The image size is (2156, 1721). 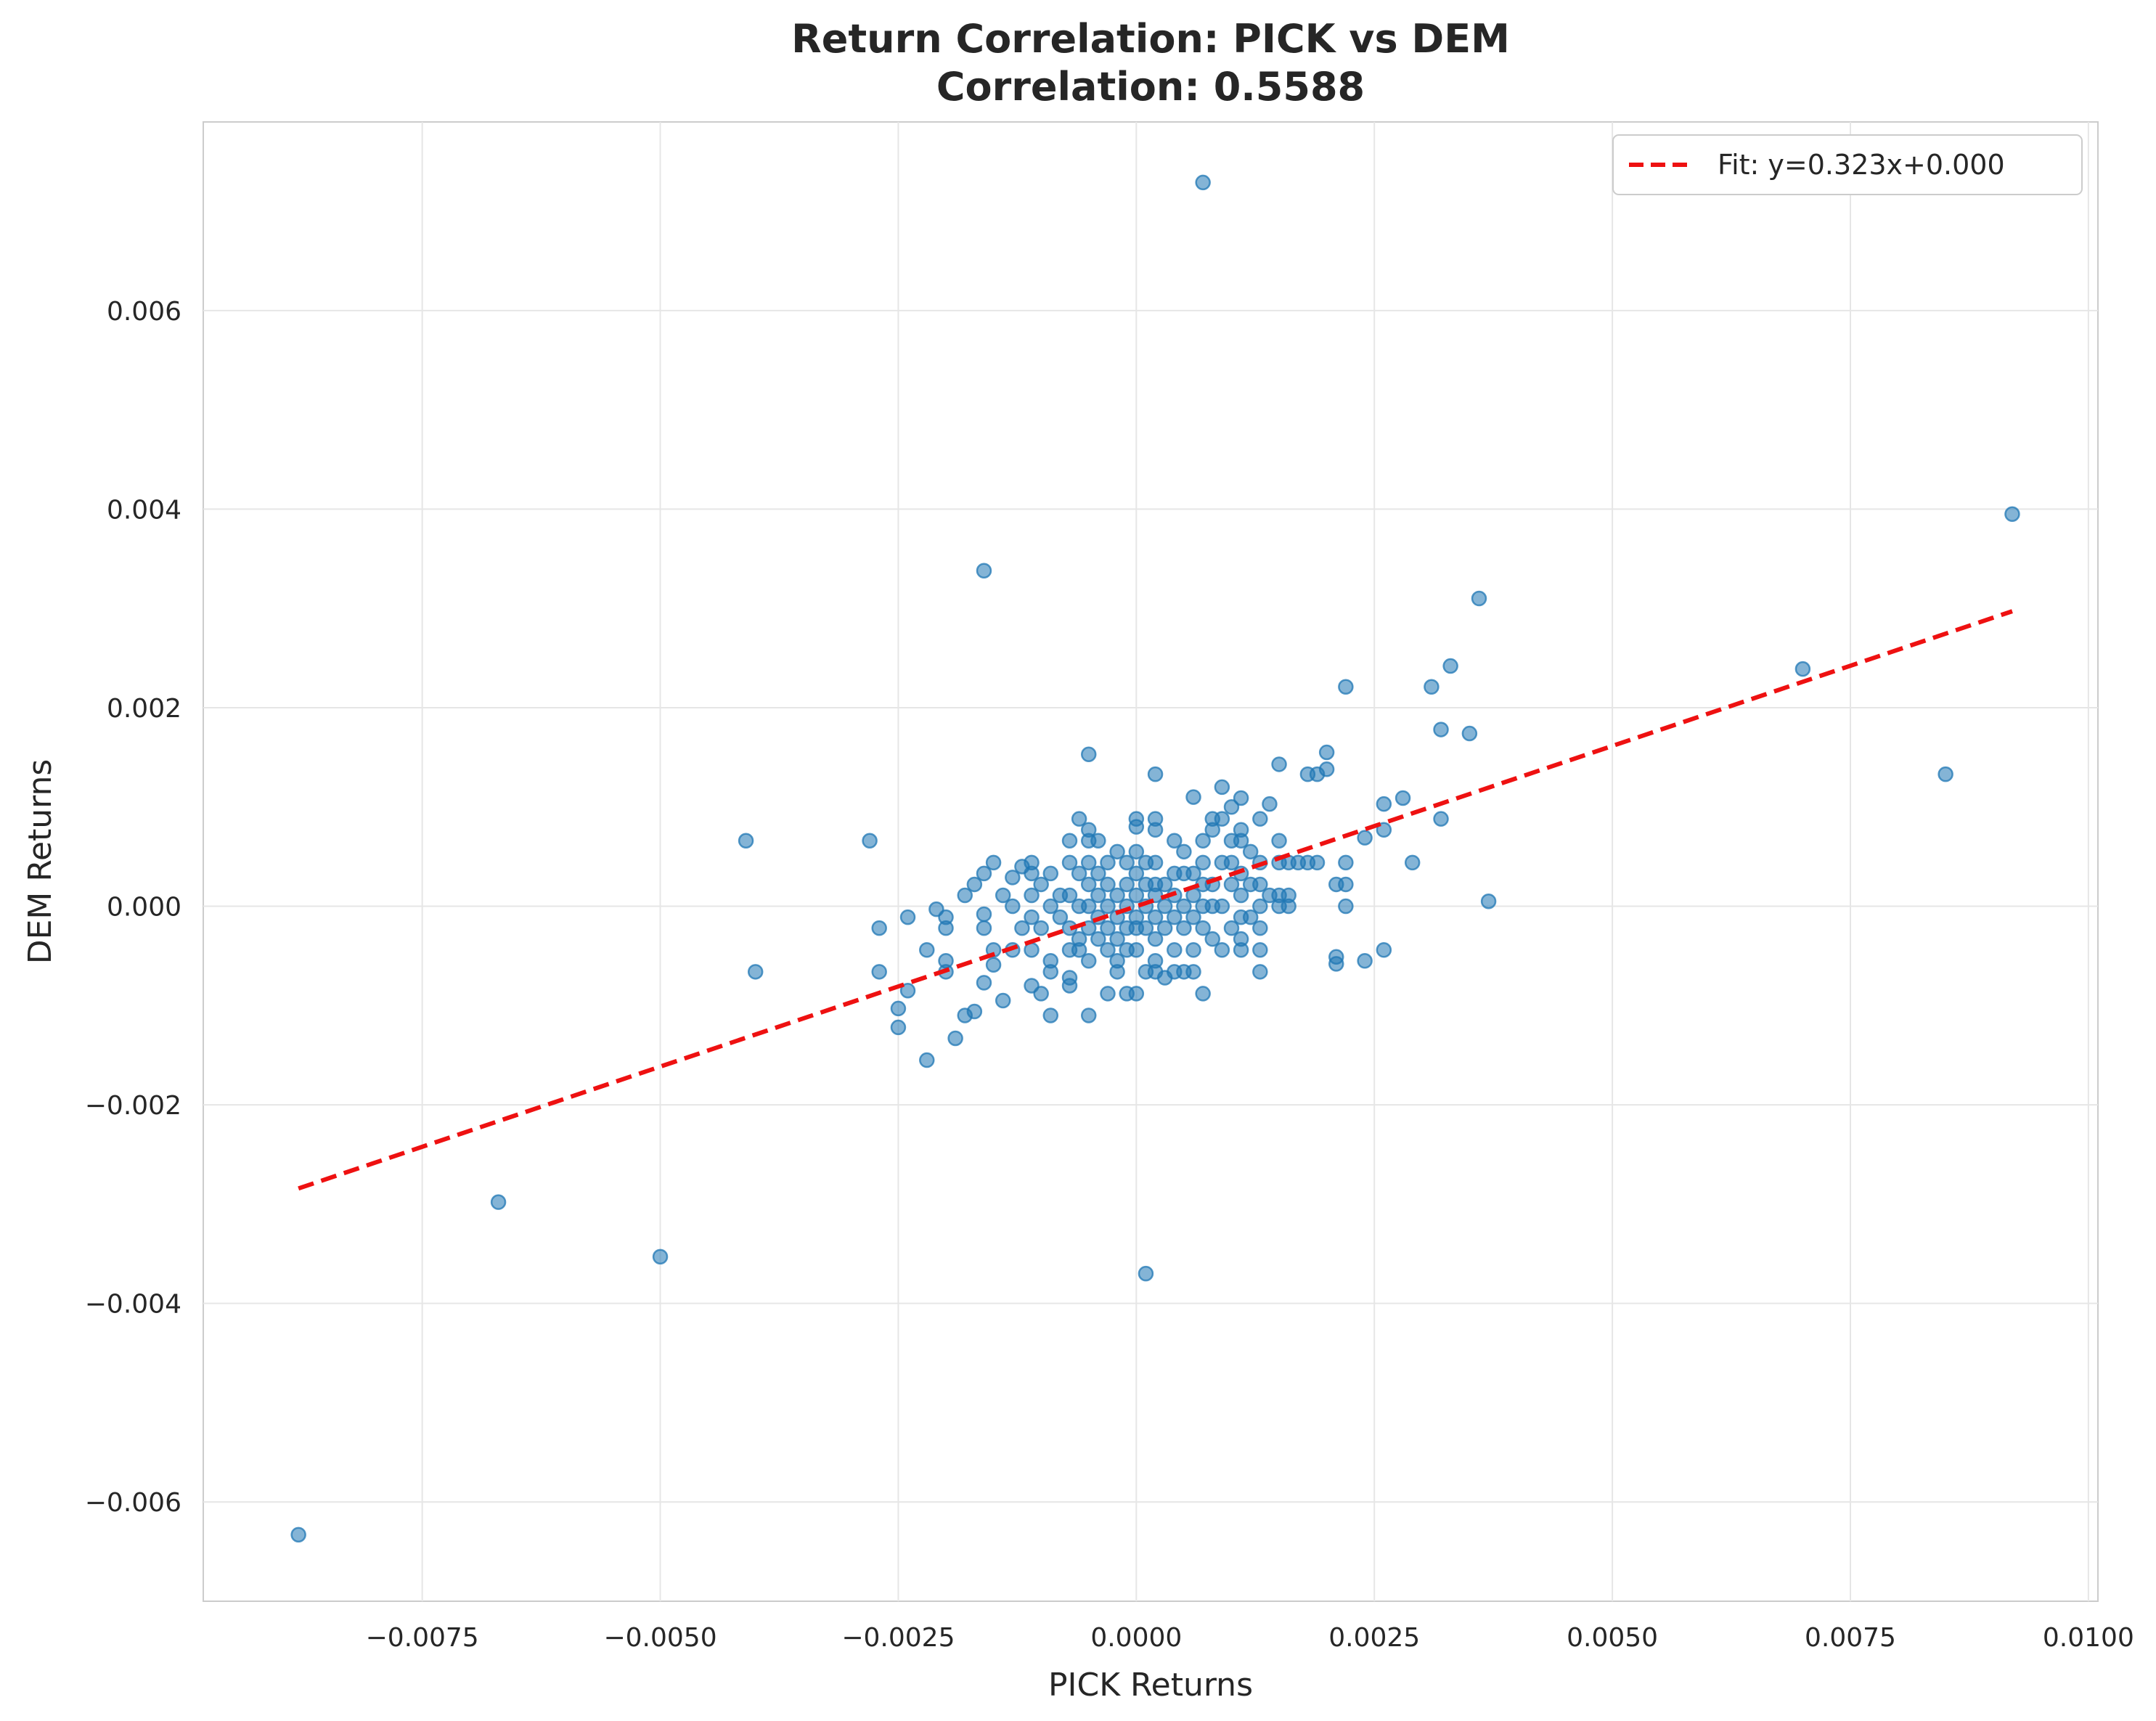 What do you see at coordinates (133, 1503) in the screenshot?
I see `y-tick-label: −0.006` at bounding box center [133, 1503].